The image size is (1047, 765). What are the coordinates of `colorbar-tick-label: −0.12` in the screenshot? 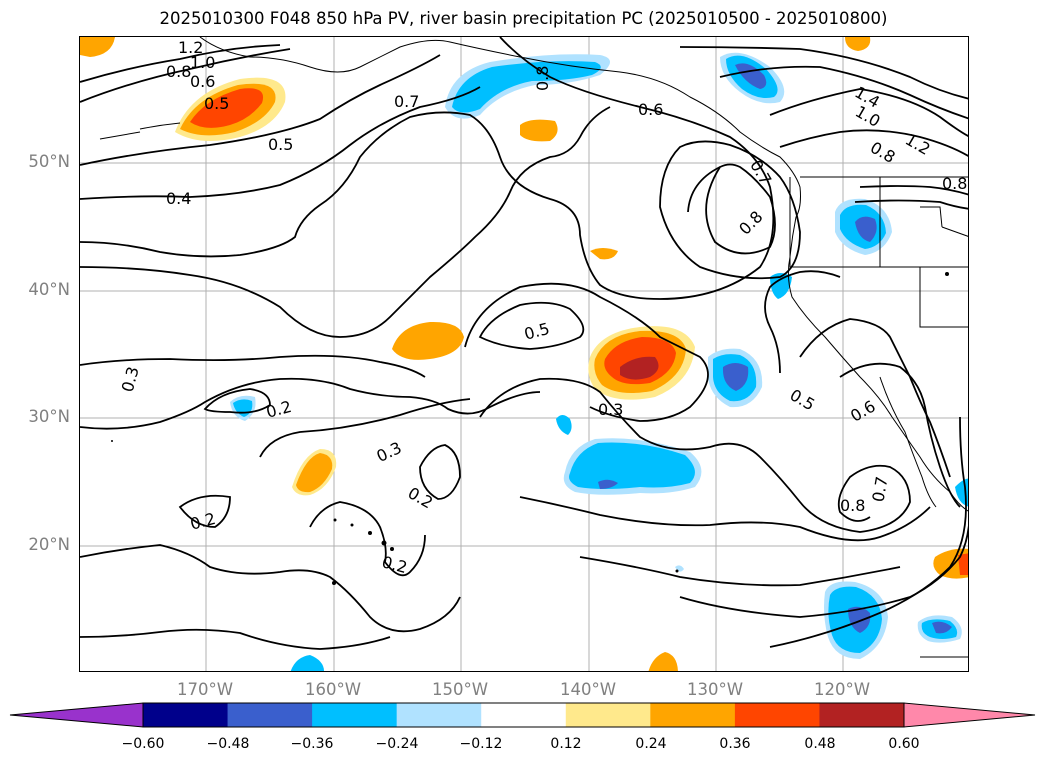 It's located at (481, 744).